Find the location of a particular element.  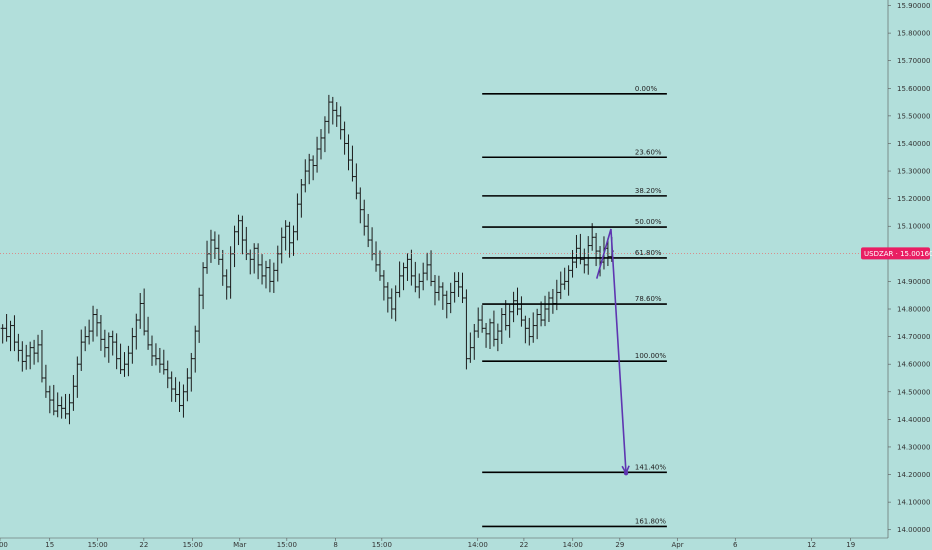

time-axis-label: 8 is located at coordinates (335, 545).